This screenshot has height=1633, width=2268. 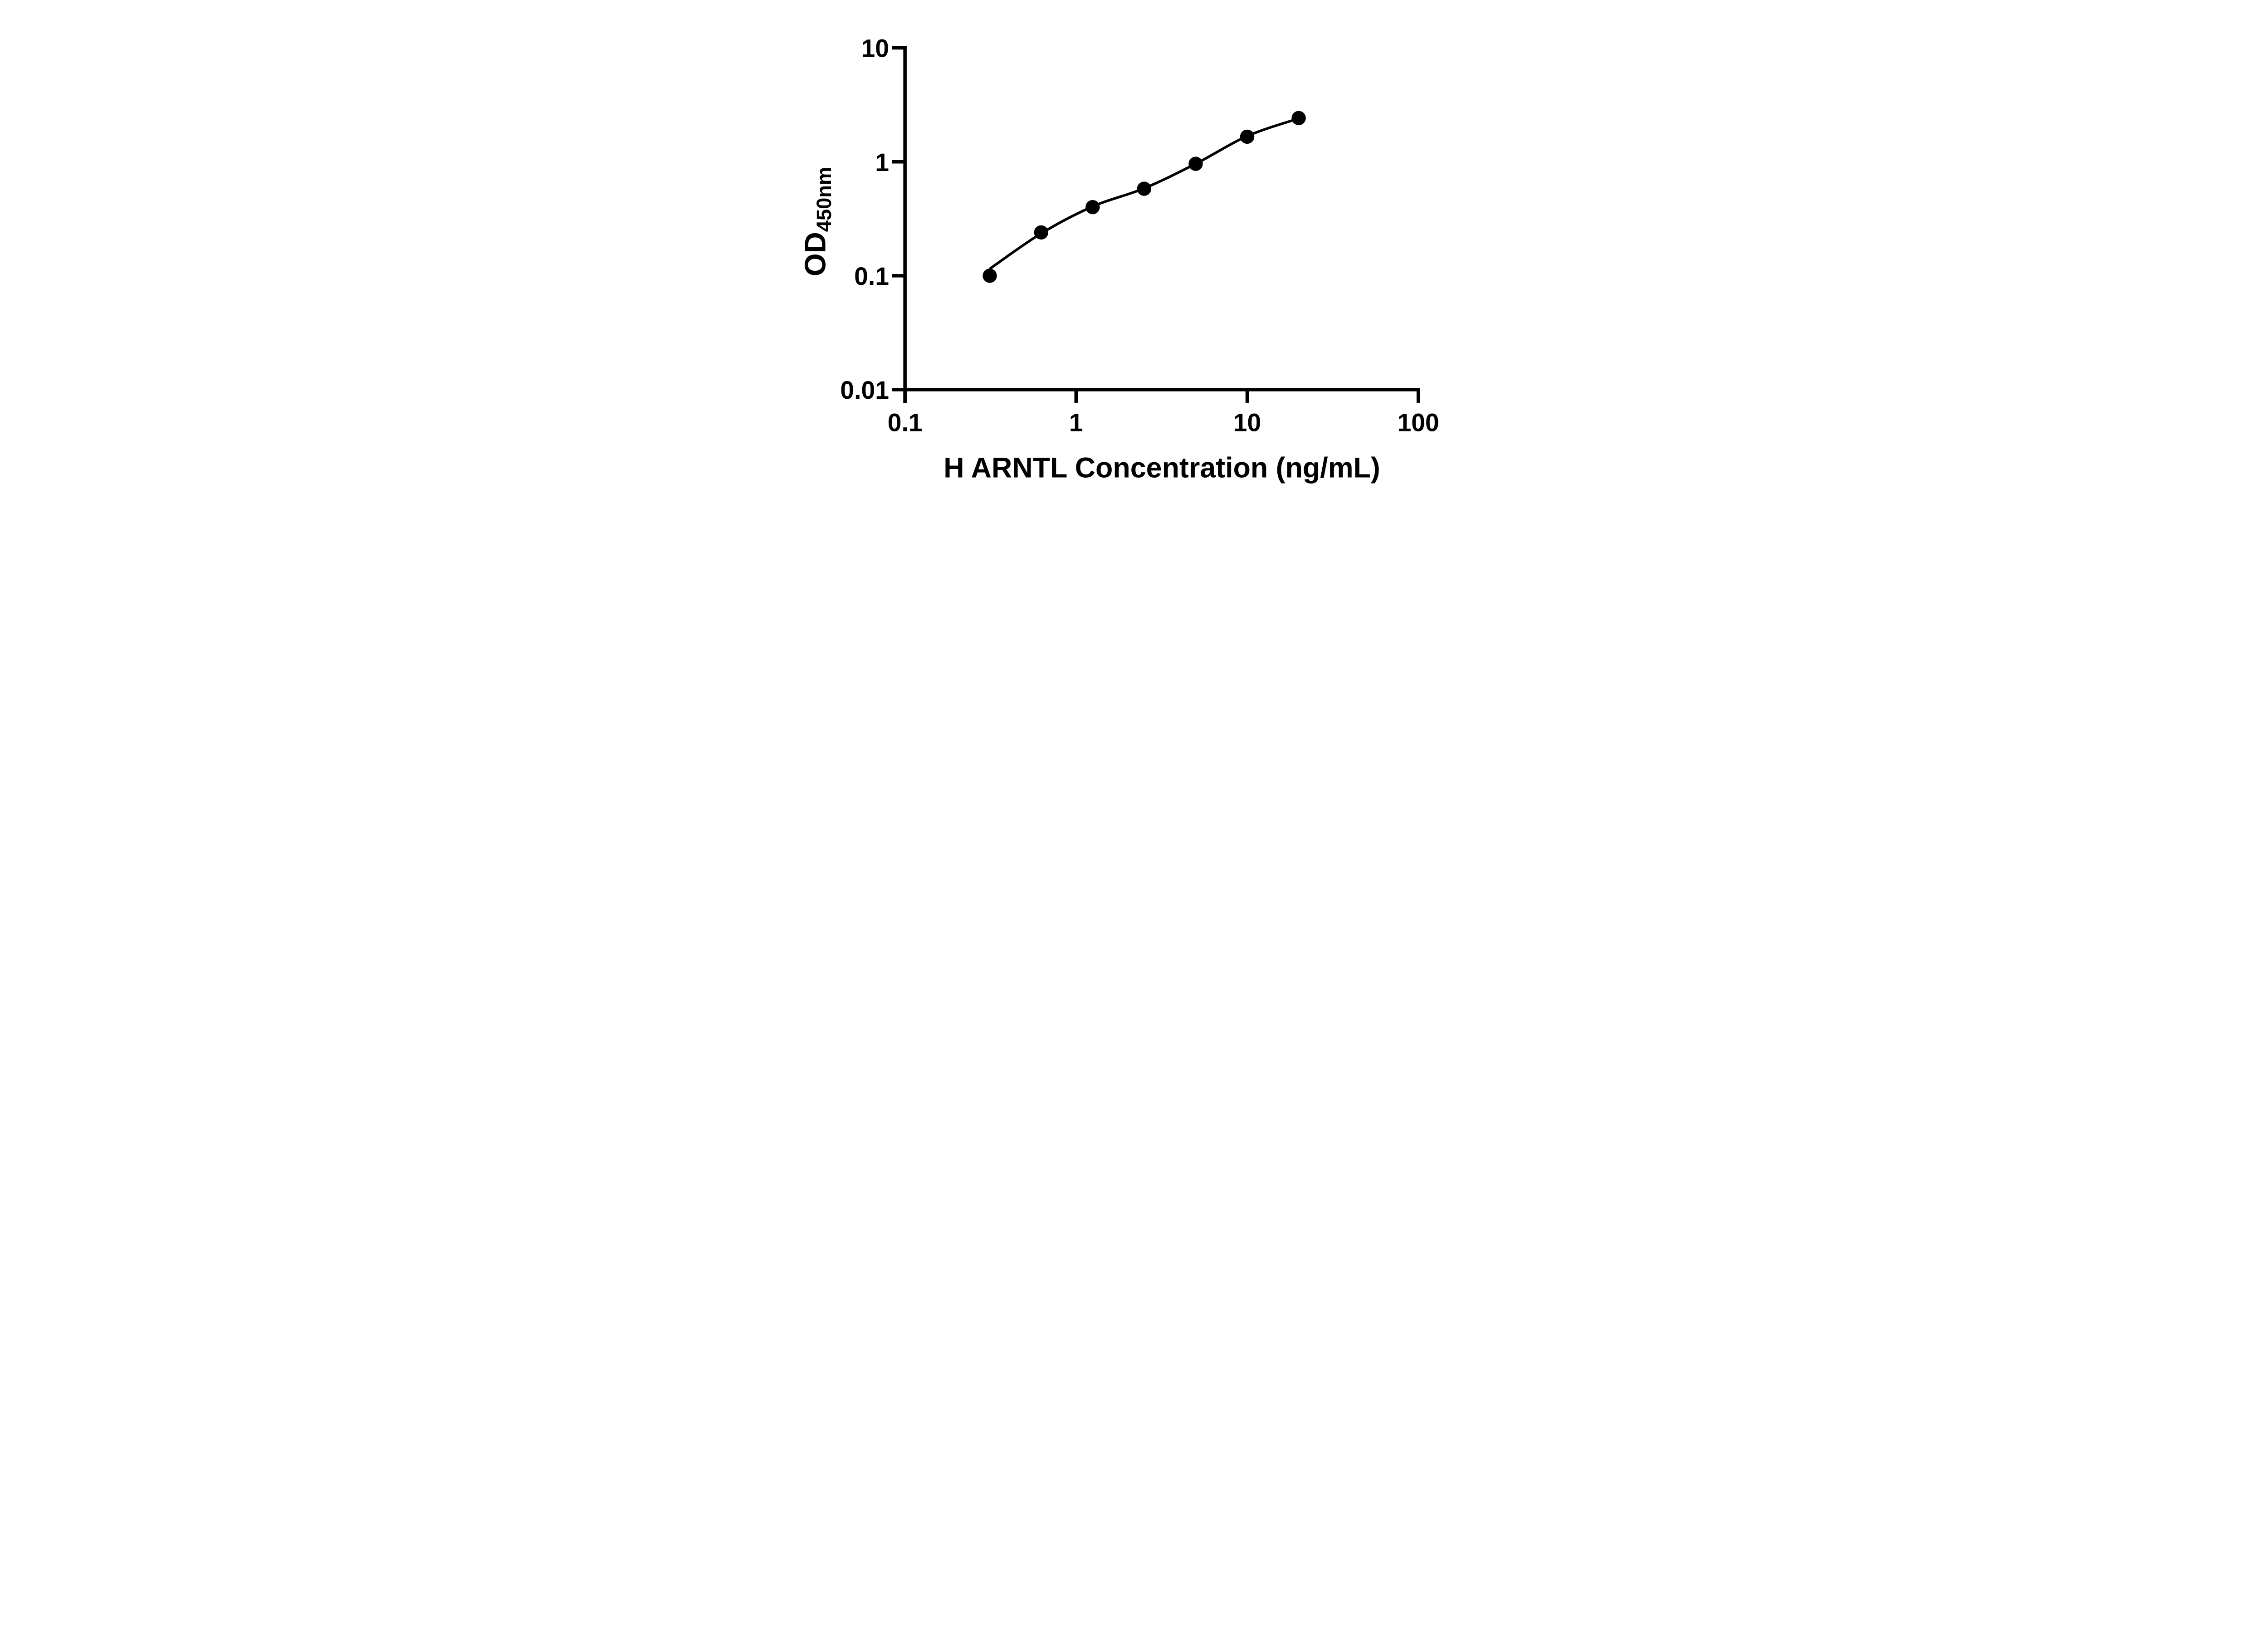 I want to click on y-axis-title-subscript: 450nm, so click(x=824, y=199).